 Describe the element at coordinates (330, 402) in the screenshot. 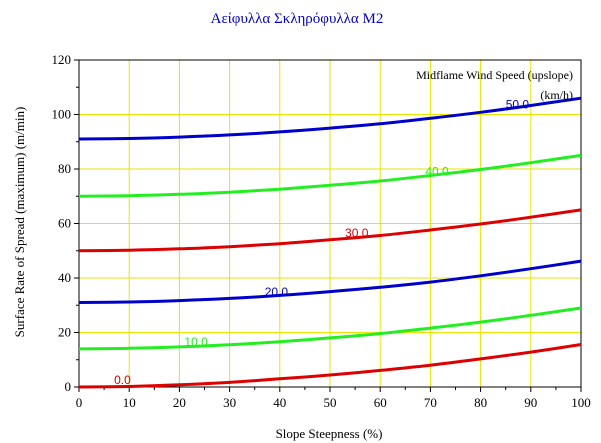

I see `x-tick-label: 50` at that location.